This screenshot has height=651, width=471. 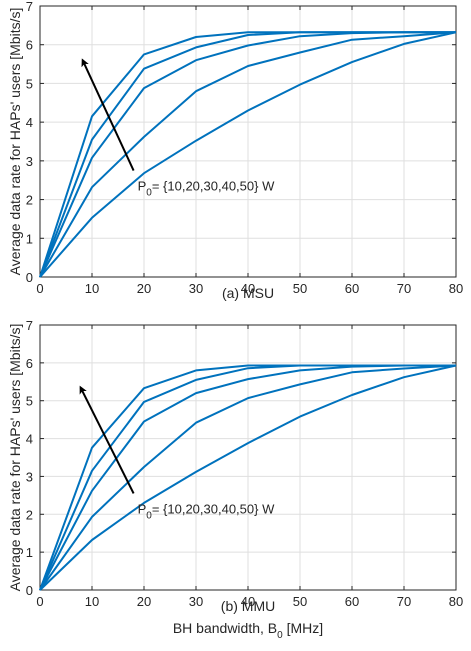 I want to click on panel-caption: (a) MSU, so click(x=248, y=293).